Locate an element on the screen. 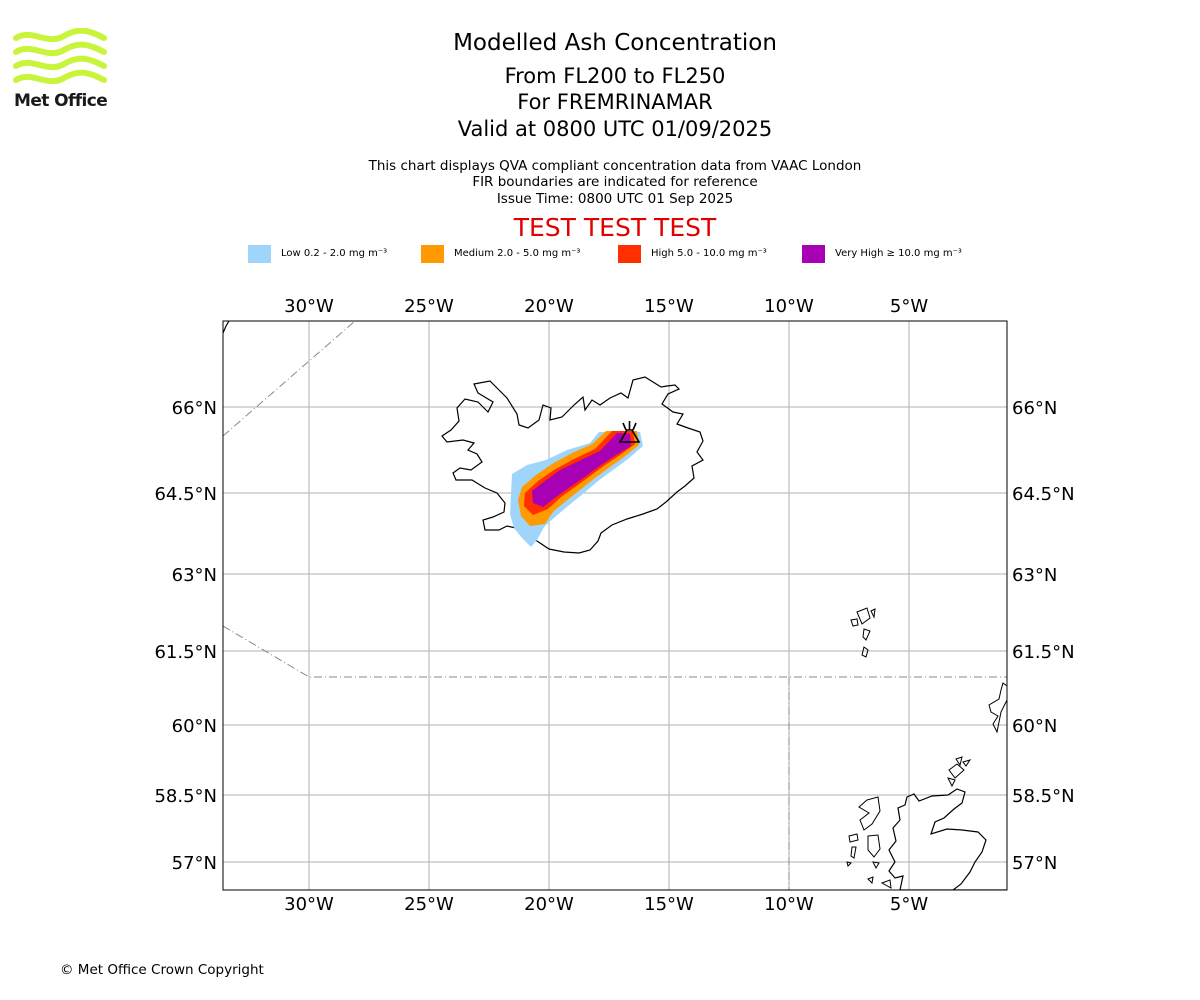 This screenshot has height=1000, width=1200. lat-tick-right: 61.5°N is located at coordinates (1043, 652).